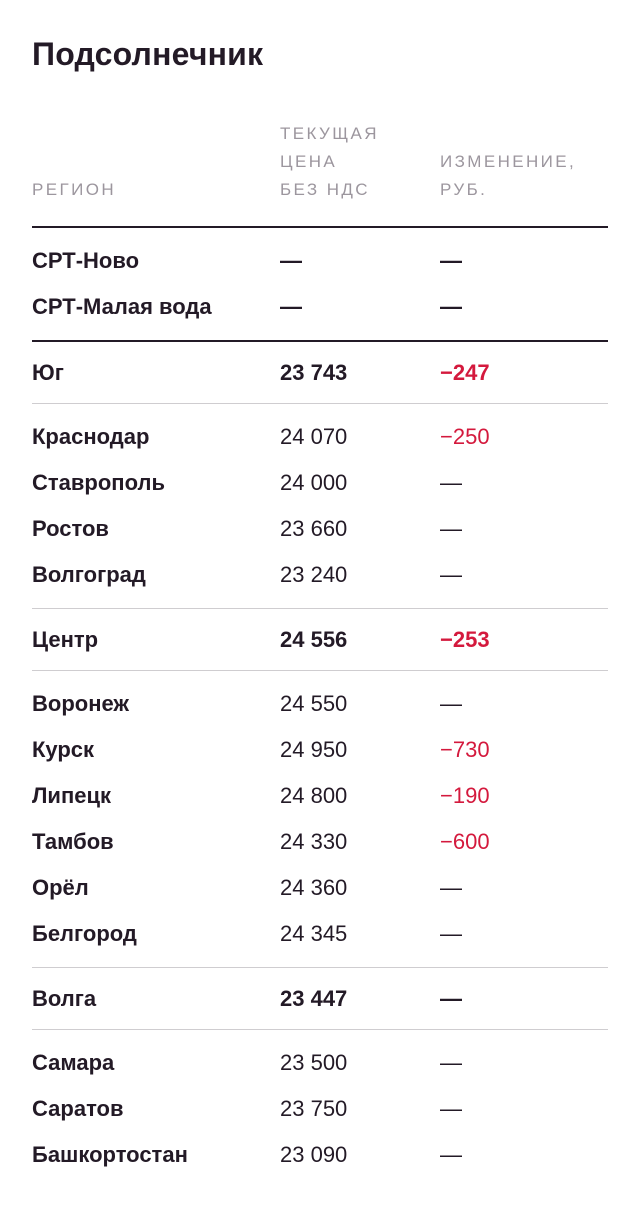 This screenshot has width=640, height=1208. Describe the element at coordinates (48, 372) in the screenshot. I see `region-cell: Юг` at that location.